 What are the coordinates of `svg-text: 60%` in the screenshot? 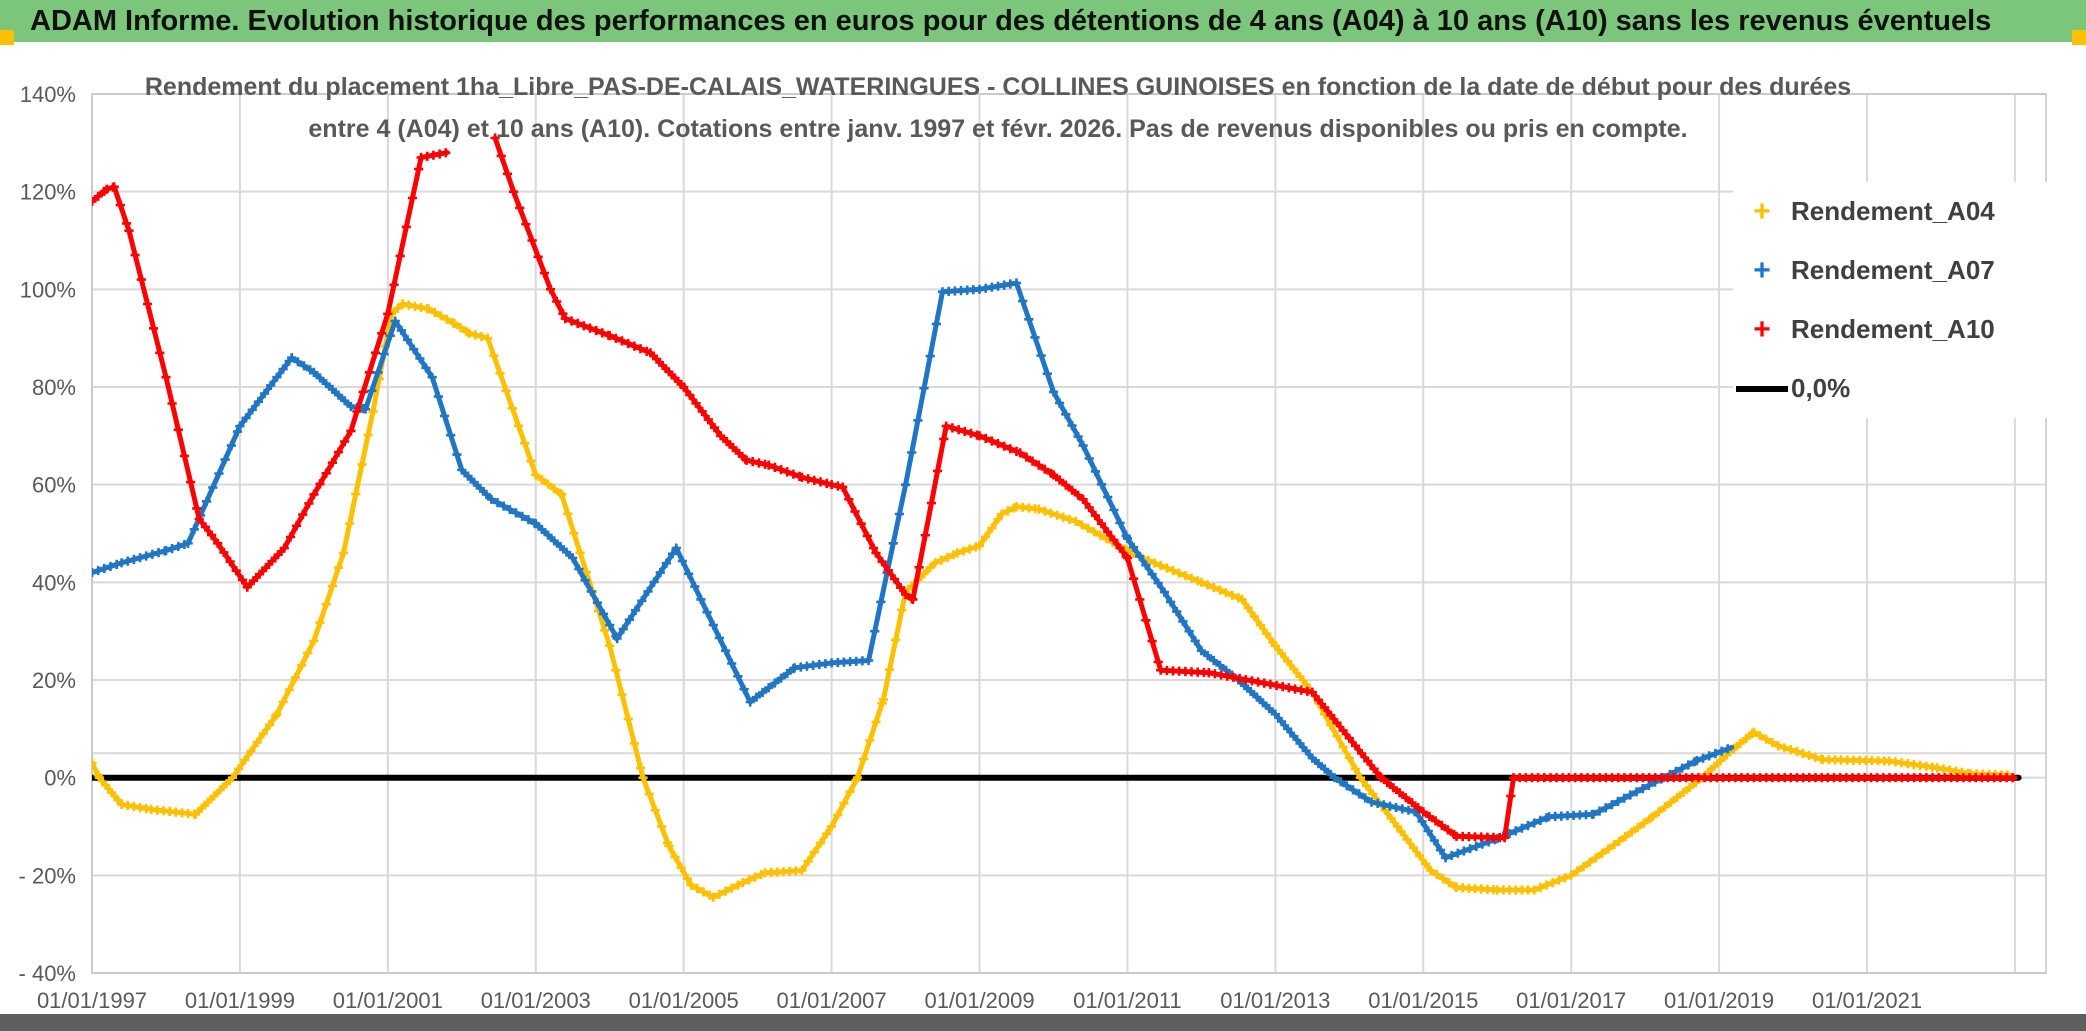 It's located at (54, 485).